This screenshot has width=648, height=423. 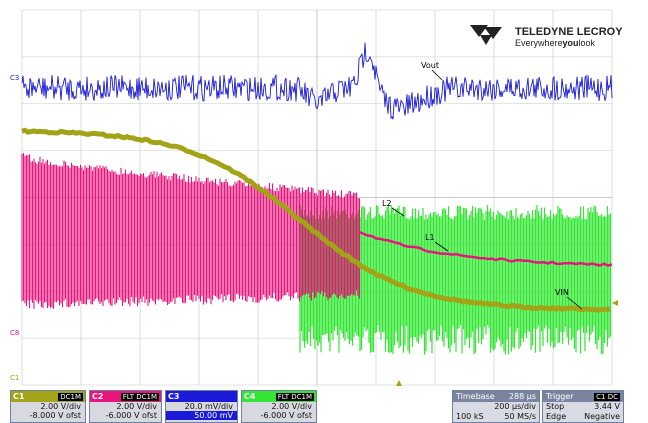 What do you see at coordinates (615, 303) in the screenshot?
I see `trigger-level-icon` at bounding box center [615, 303].